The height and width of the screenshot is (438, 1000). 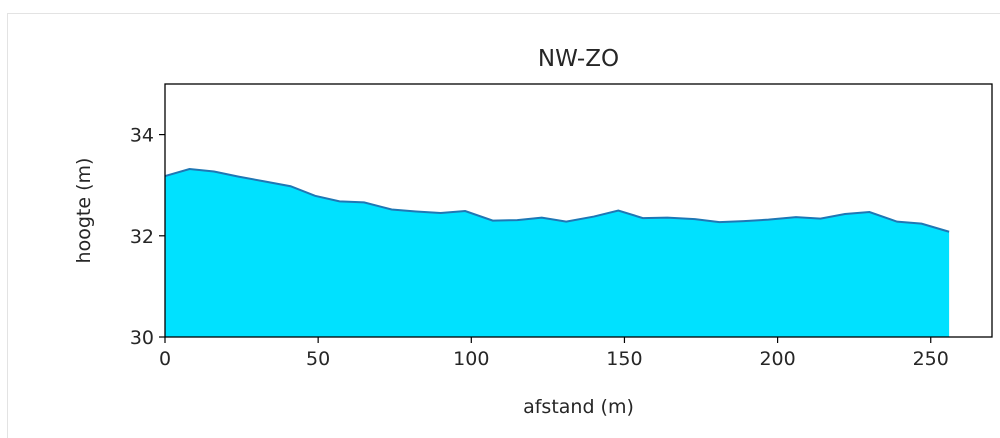 I want to click on y-axis-label: hoogte (m), so click(x=84, y=211).